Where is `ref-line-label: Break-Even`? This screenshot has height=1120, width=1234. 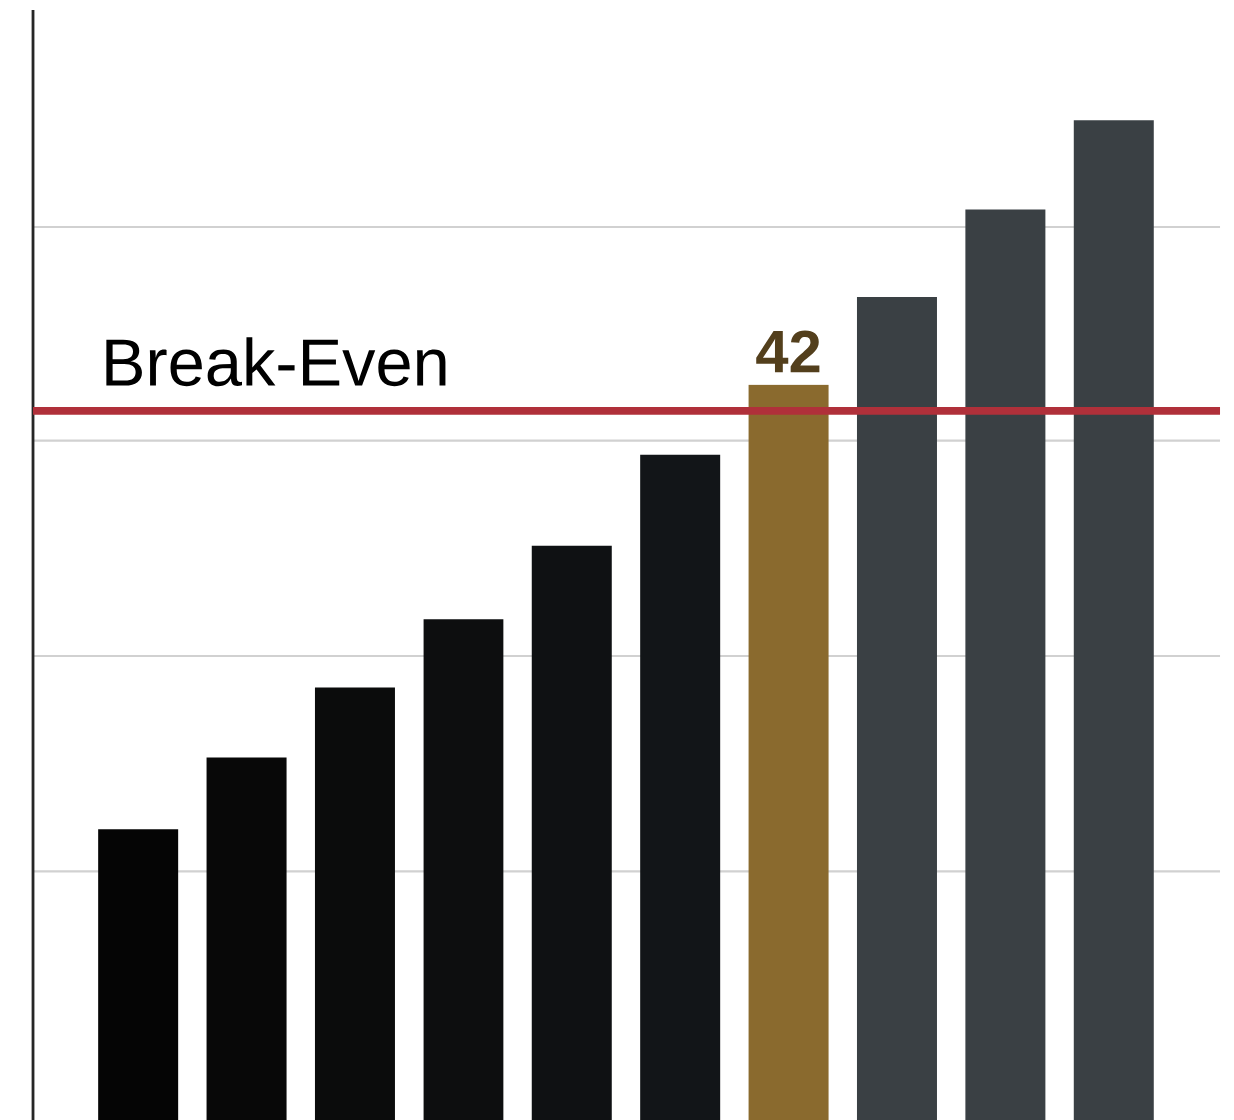
ref-line-label: Break-Even is located at coordinates (276, 362).